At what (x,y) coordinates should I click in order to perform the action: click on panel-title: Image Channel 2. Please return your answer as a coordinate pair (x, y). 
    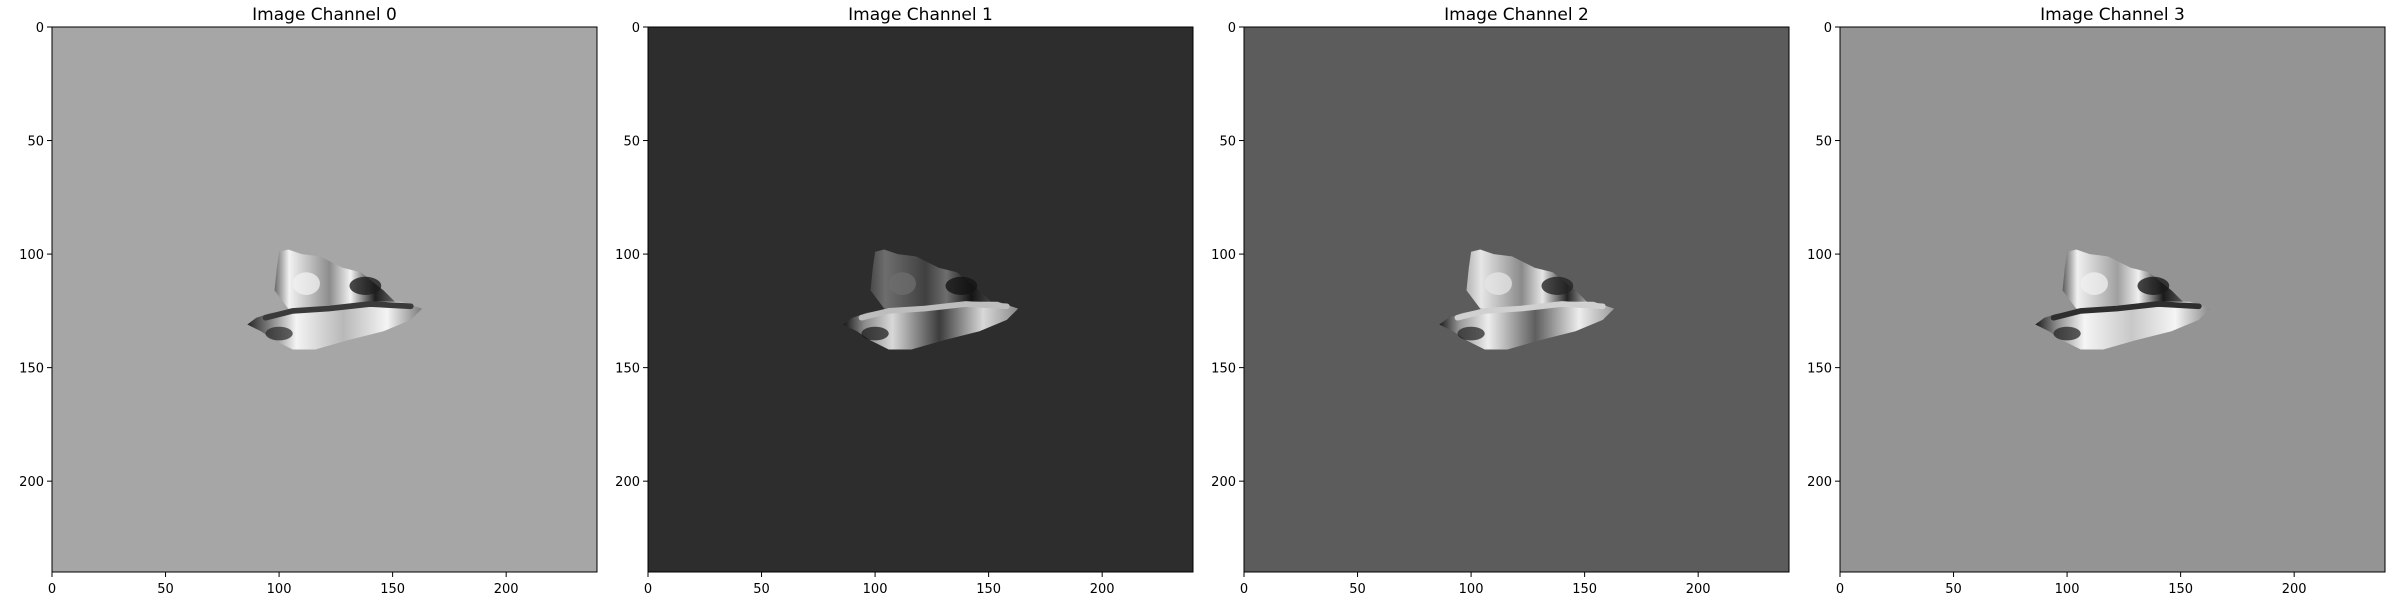
    Looking at the image, I should click on (1516, 15).